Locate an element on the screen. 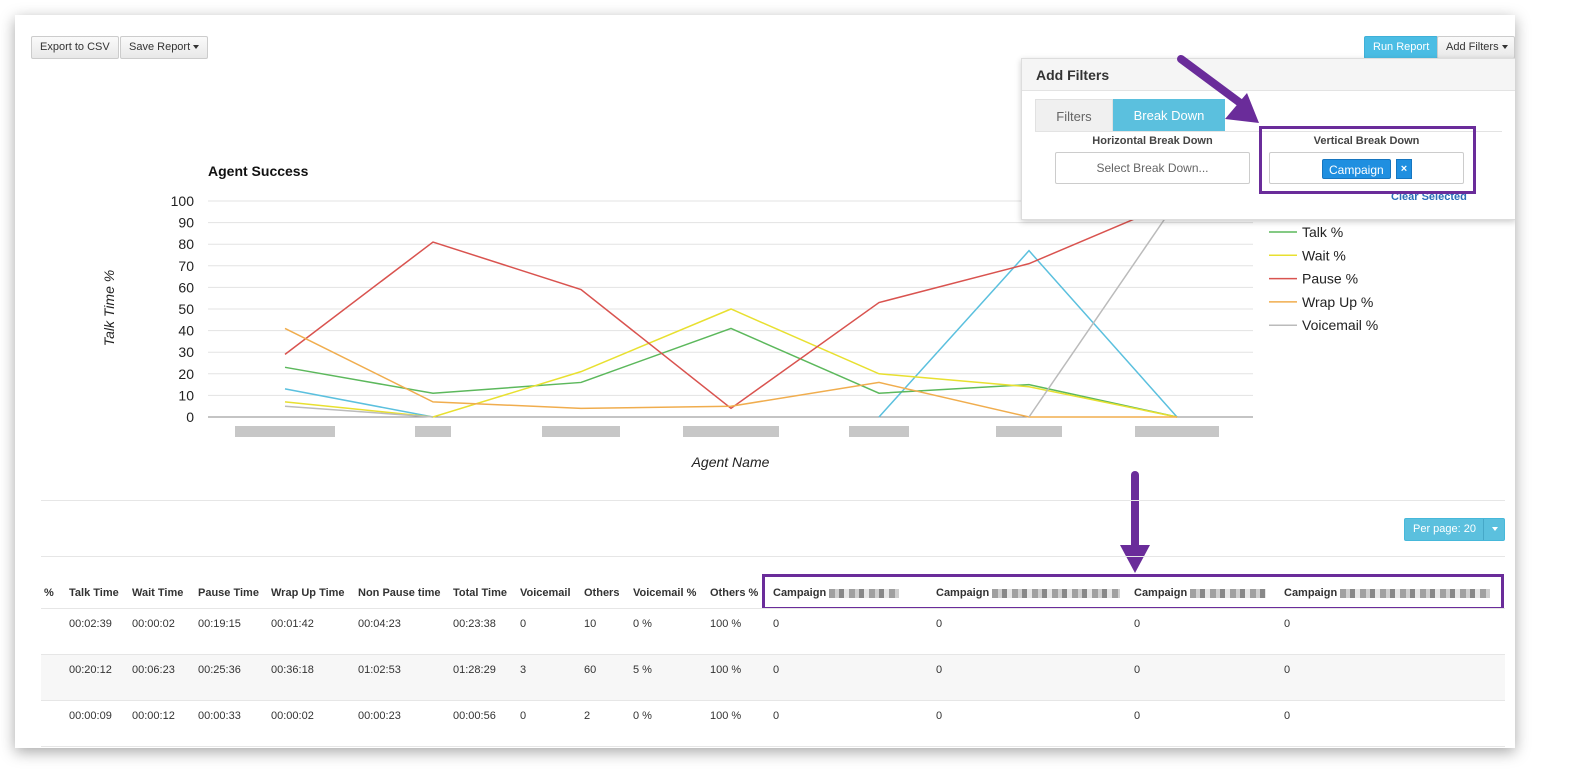 This screenshot has height=776, width=1575. table-cell: 00:36:18 is located at coordinates (292, 670).